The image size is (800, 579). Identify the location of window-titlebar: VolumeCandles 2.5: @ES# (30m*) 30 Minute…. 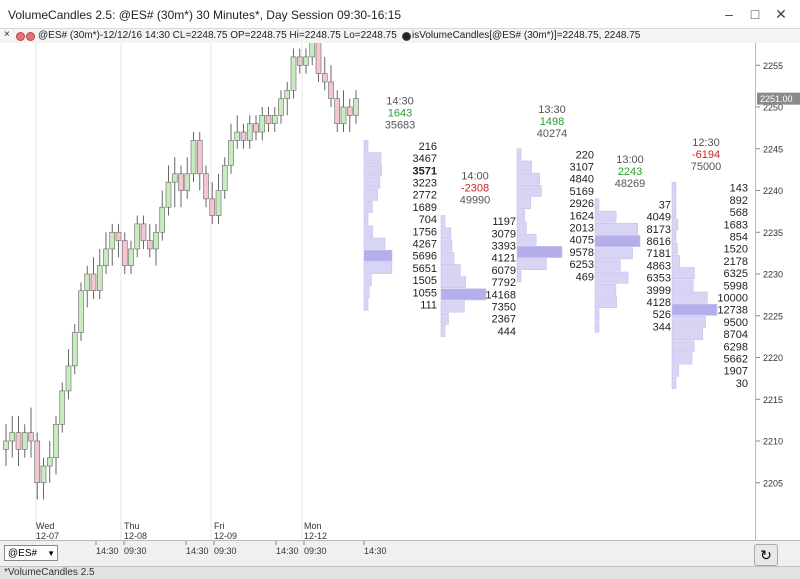
(400, 14).